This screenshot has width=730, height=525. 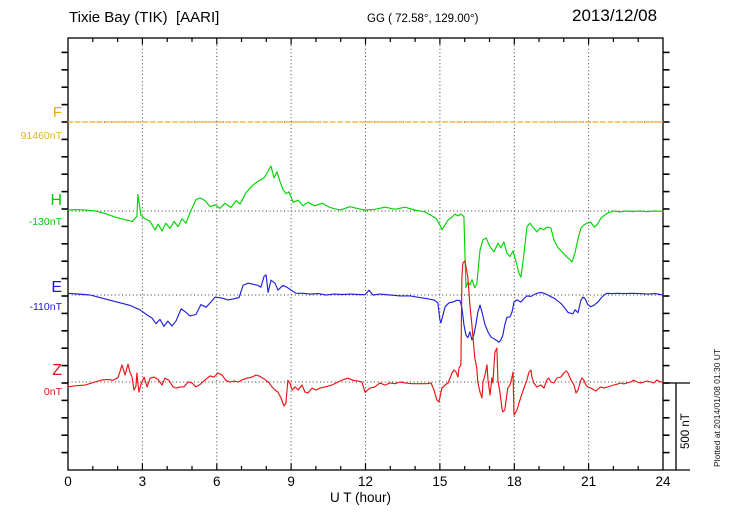 What do you see at coordinates (41, 136) in the screenshot?
I see `component-baseline-F: 91460nT` at bounding box center [41, 136].